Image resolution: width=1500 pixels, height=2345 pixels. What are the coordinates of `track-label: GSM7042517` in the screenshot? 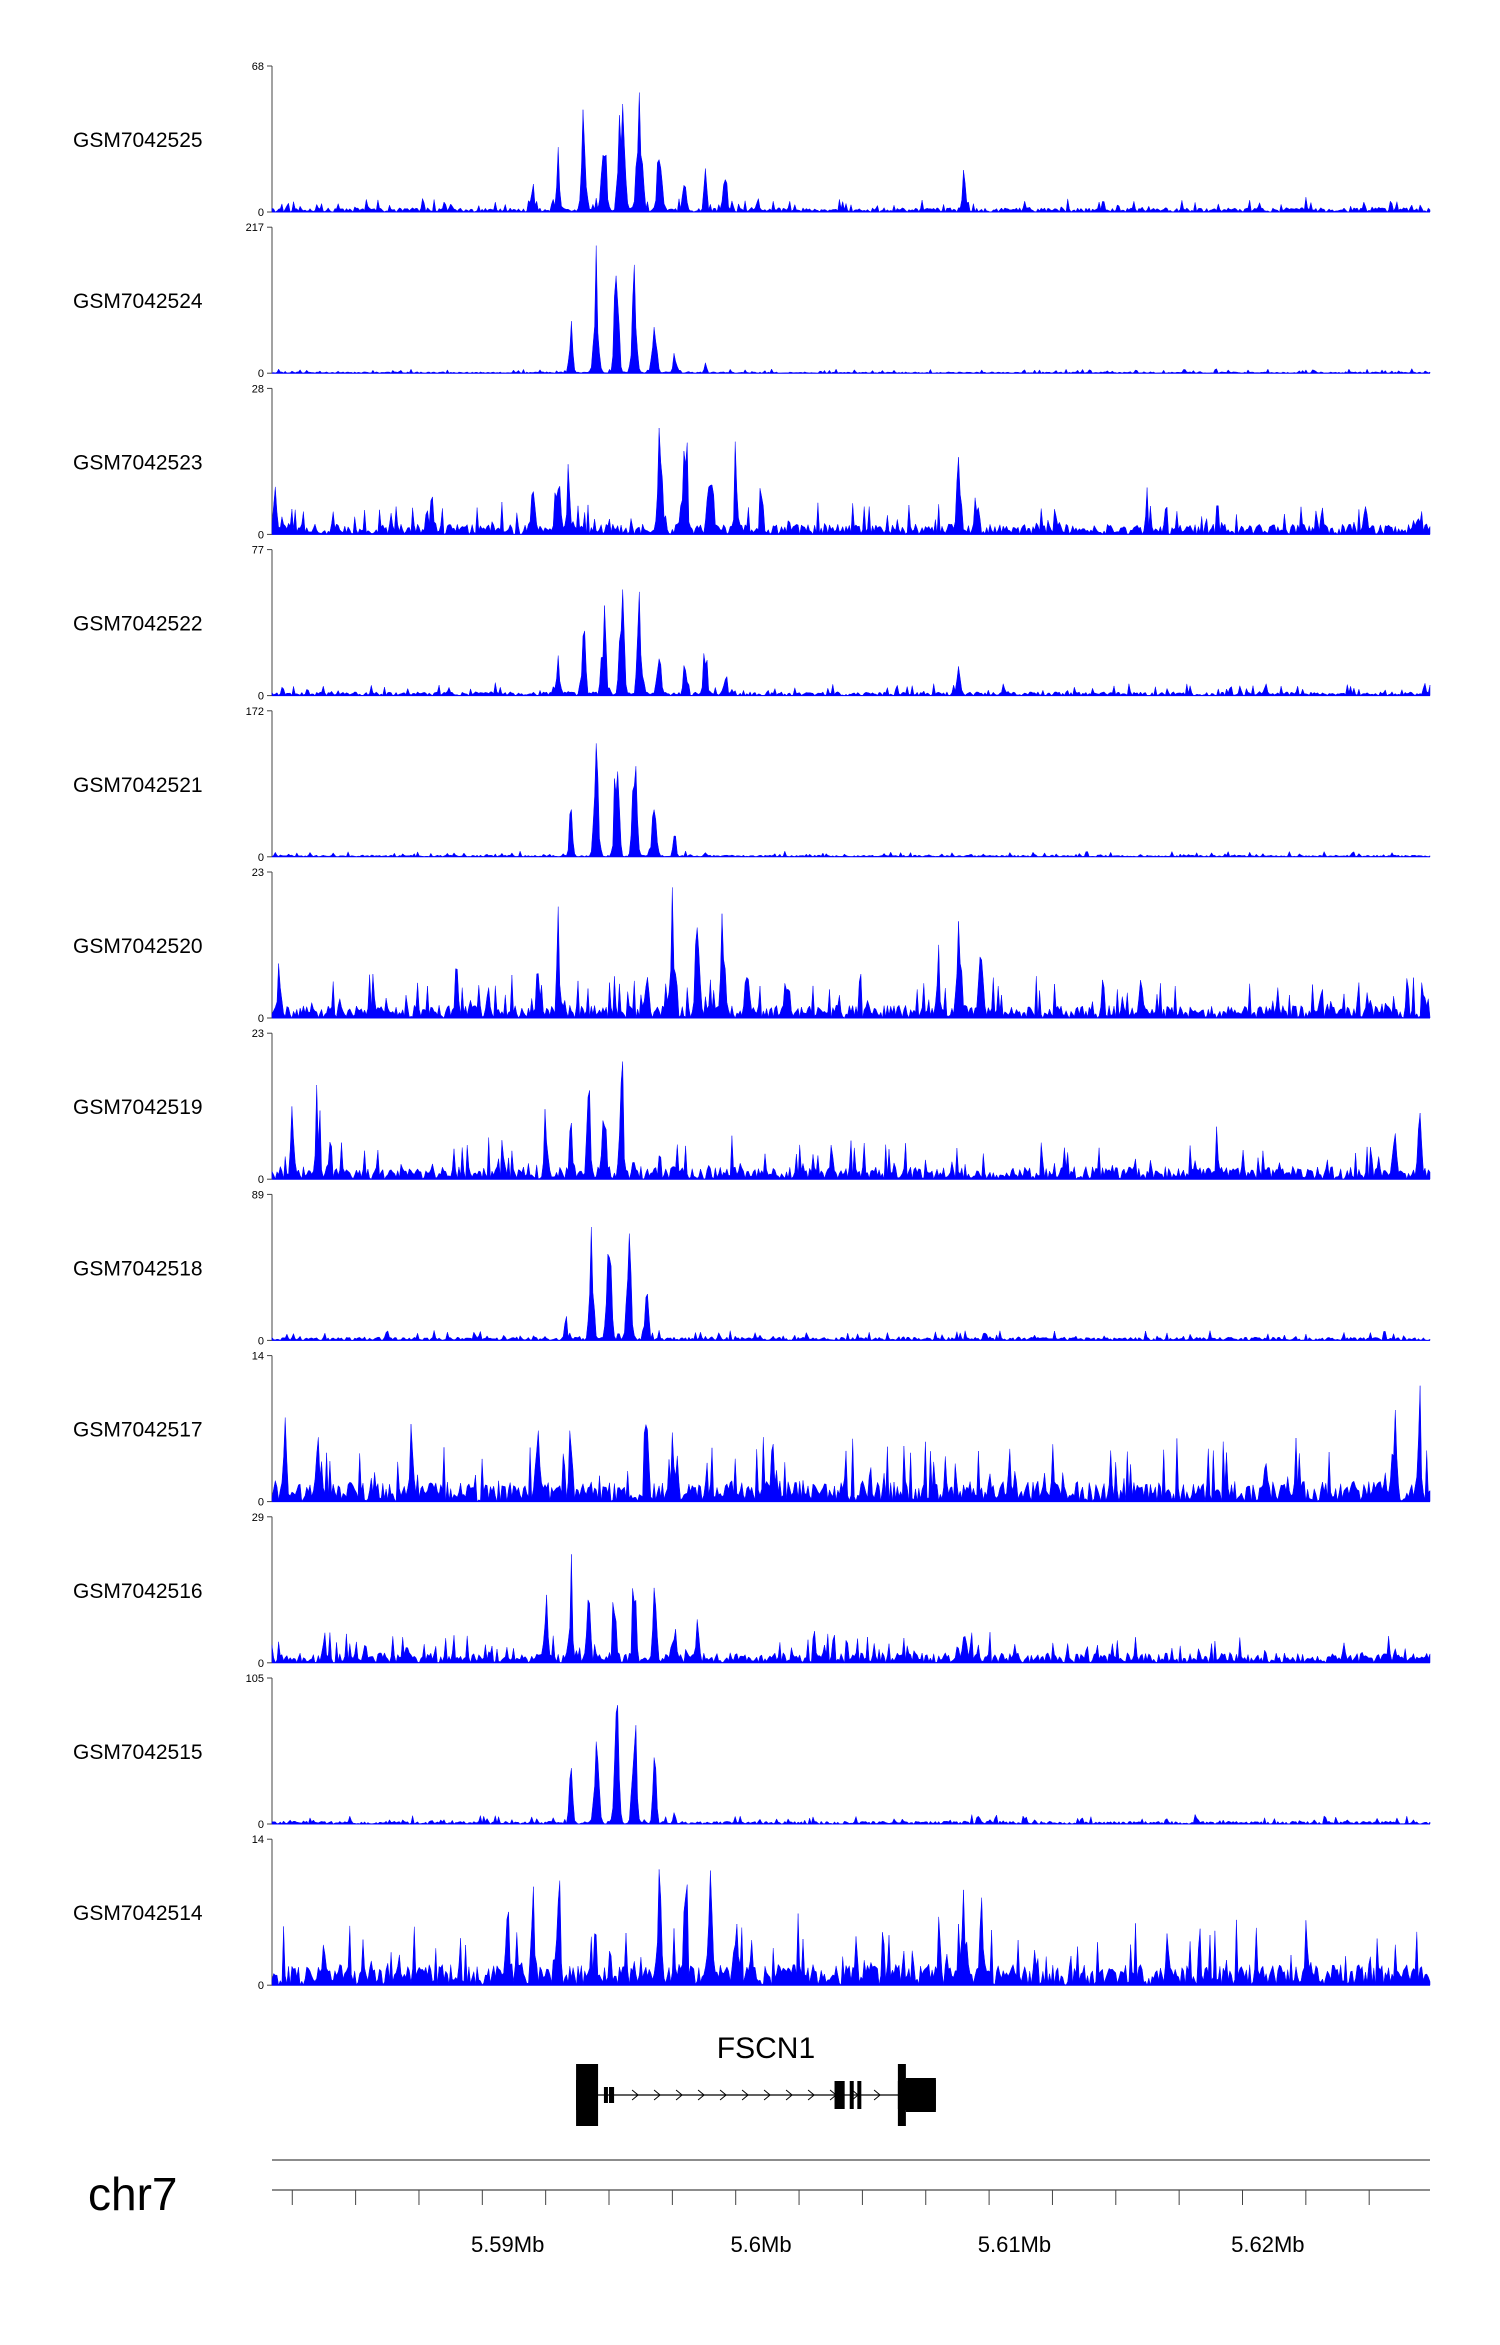 It's located at (138, 1430).